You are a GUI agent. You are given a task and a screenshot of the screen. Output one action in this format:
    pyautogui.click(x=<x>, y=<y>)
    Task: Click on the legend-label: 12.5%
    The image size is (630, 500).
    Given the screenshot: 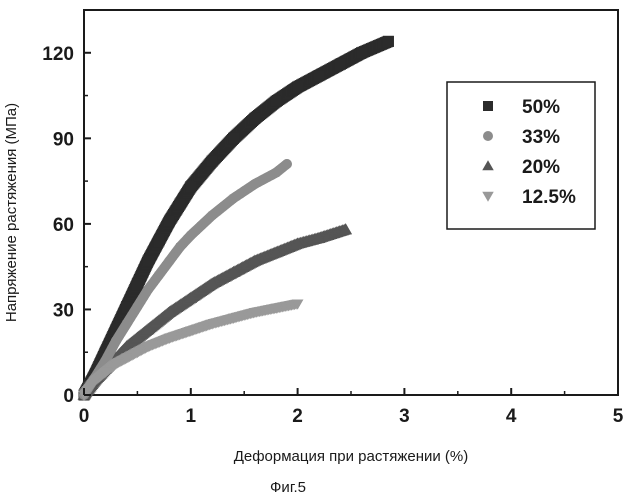 What is the action you would take?
    pyautogui.click(x=549, y=197)
    